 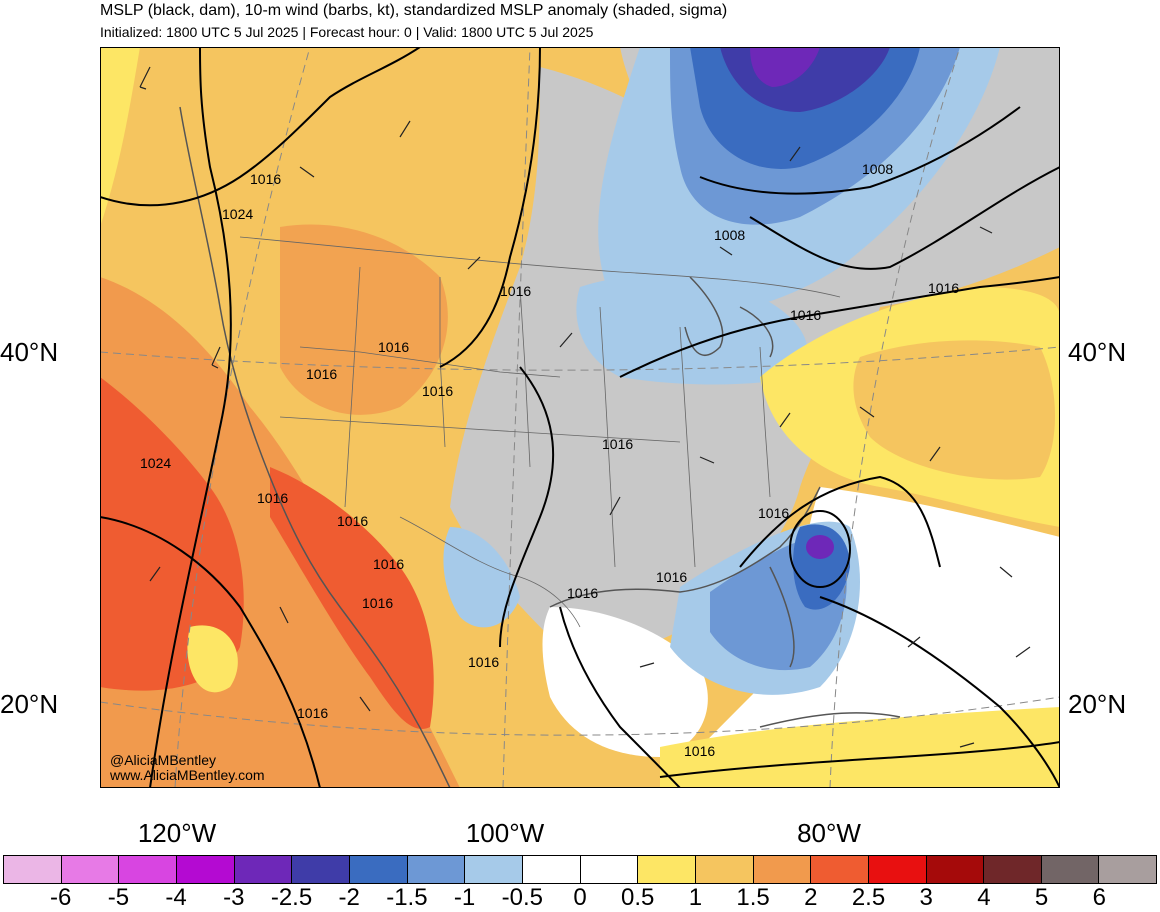 I want to click on lon-label-80w: 80°W, so click(x=829, y=833).